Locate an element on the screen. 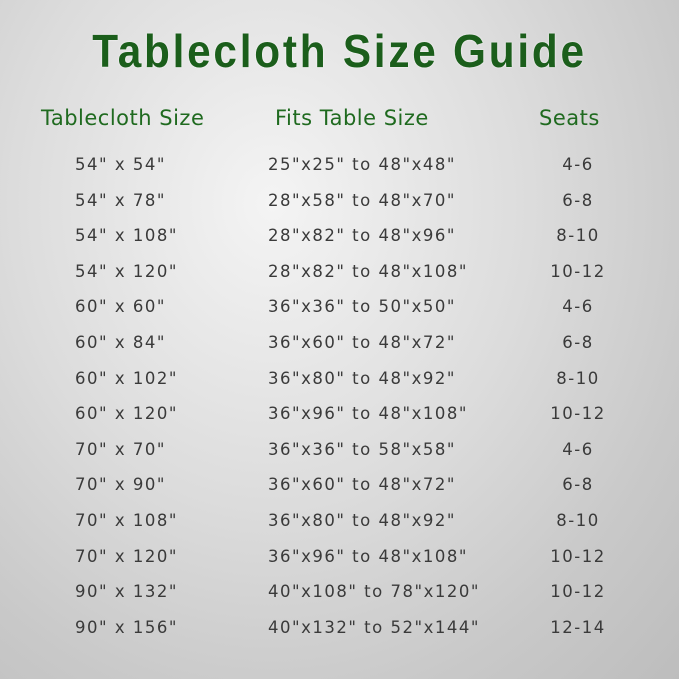 The height and width of the screenshot is (679, 679). tablecloth-size-cell: 90" x 132" is located at coordinates (126, 592).